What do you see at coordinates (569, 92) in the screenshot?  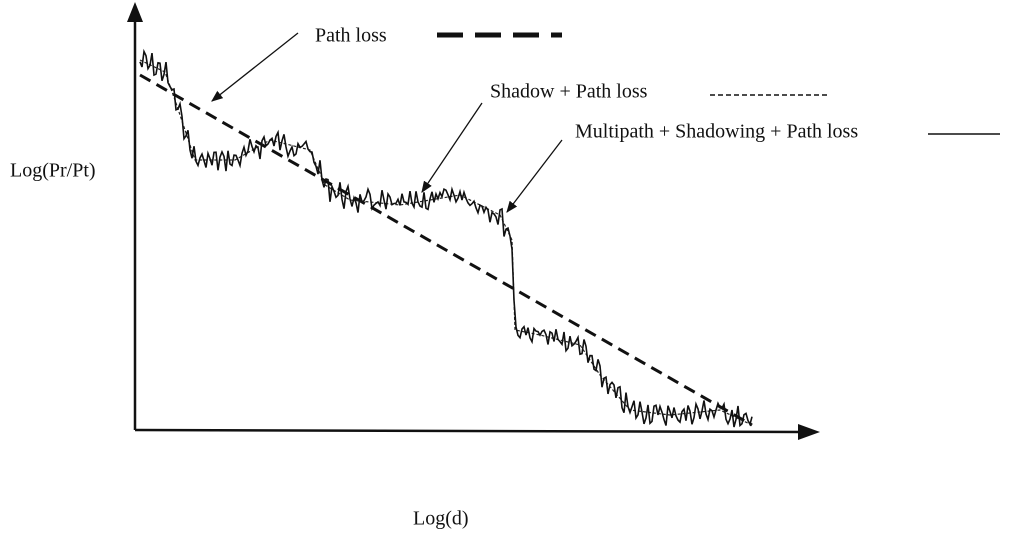 I see `legend-label: Shadow + Path loss` at bounding box center [569, 92].